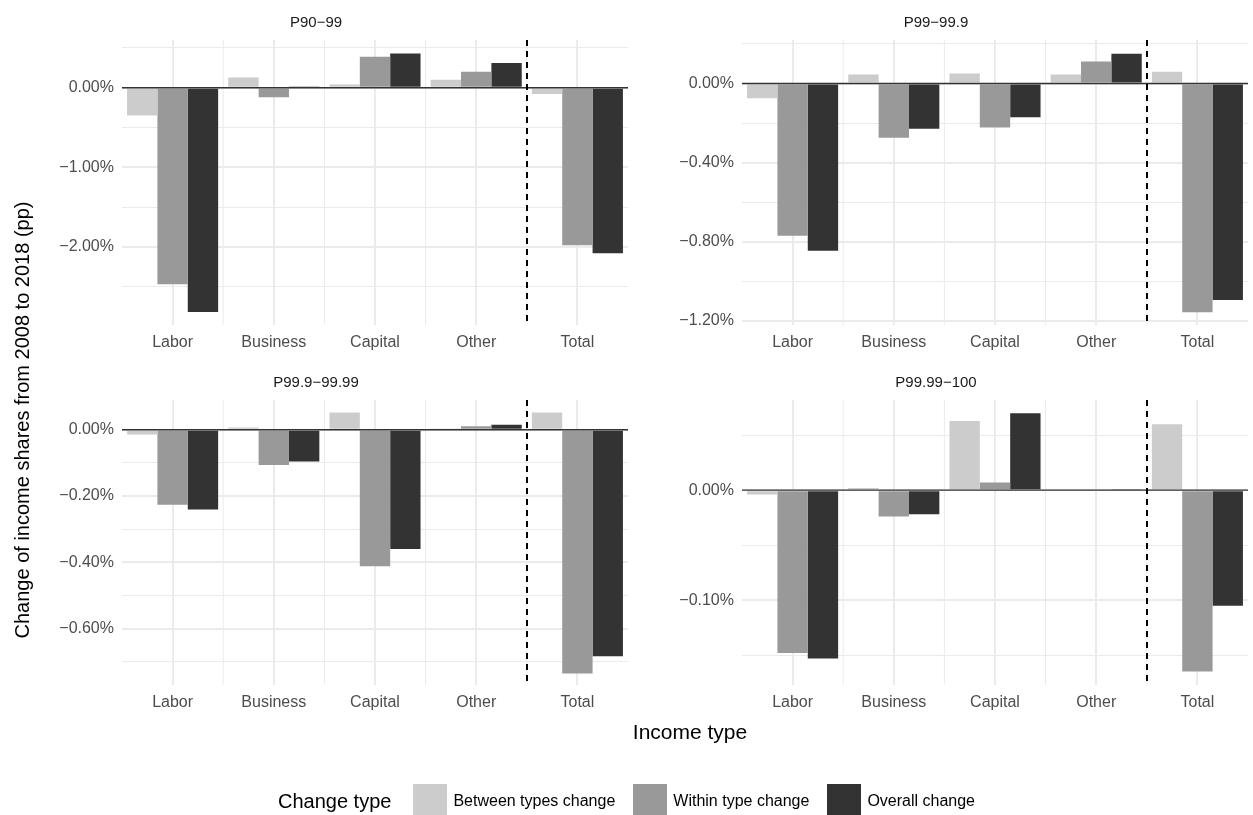  Describe the element at coordinates (706, 599) in the screenshot. I see `y-tick-label: −0.10%` at that location.